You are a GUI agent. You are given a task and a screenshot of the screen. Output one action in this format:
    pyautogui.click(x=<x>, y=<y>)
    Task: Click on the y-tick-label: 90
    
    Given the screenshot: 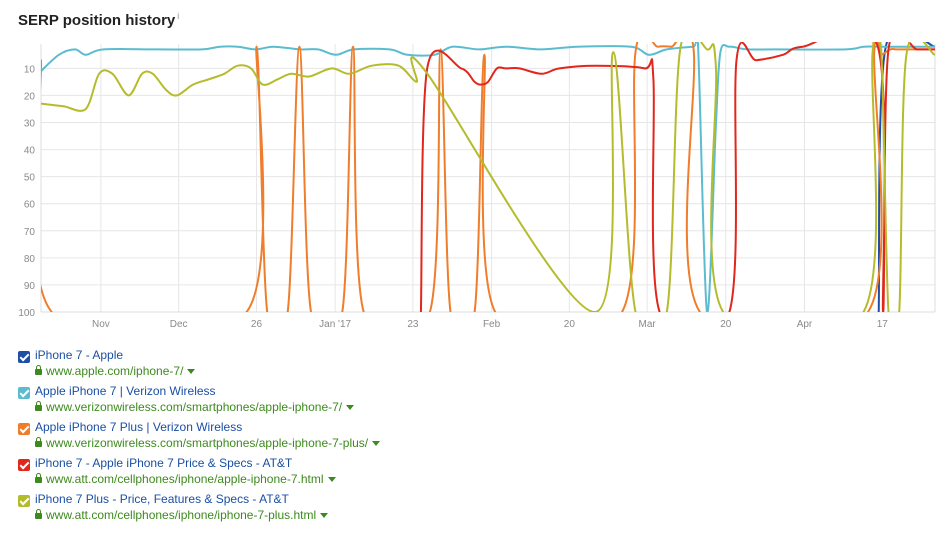 What is the action you would take?
    pyautogui.click(x=30, y=286)
    